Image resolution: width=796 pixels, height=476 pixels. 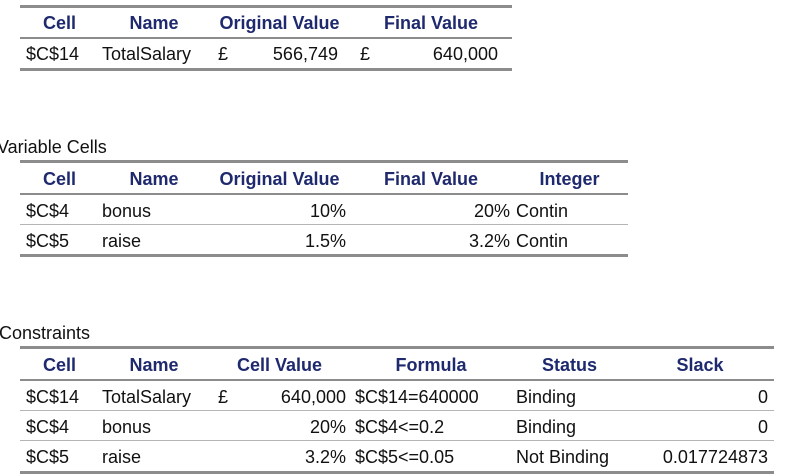 What do you see at coordinates (324, 161) in the screenshot?
I see `variable-top-rule` at bounding box center [324, 161].